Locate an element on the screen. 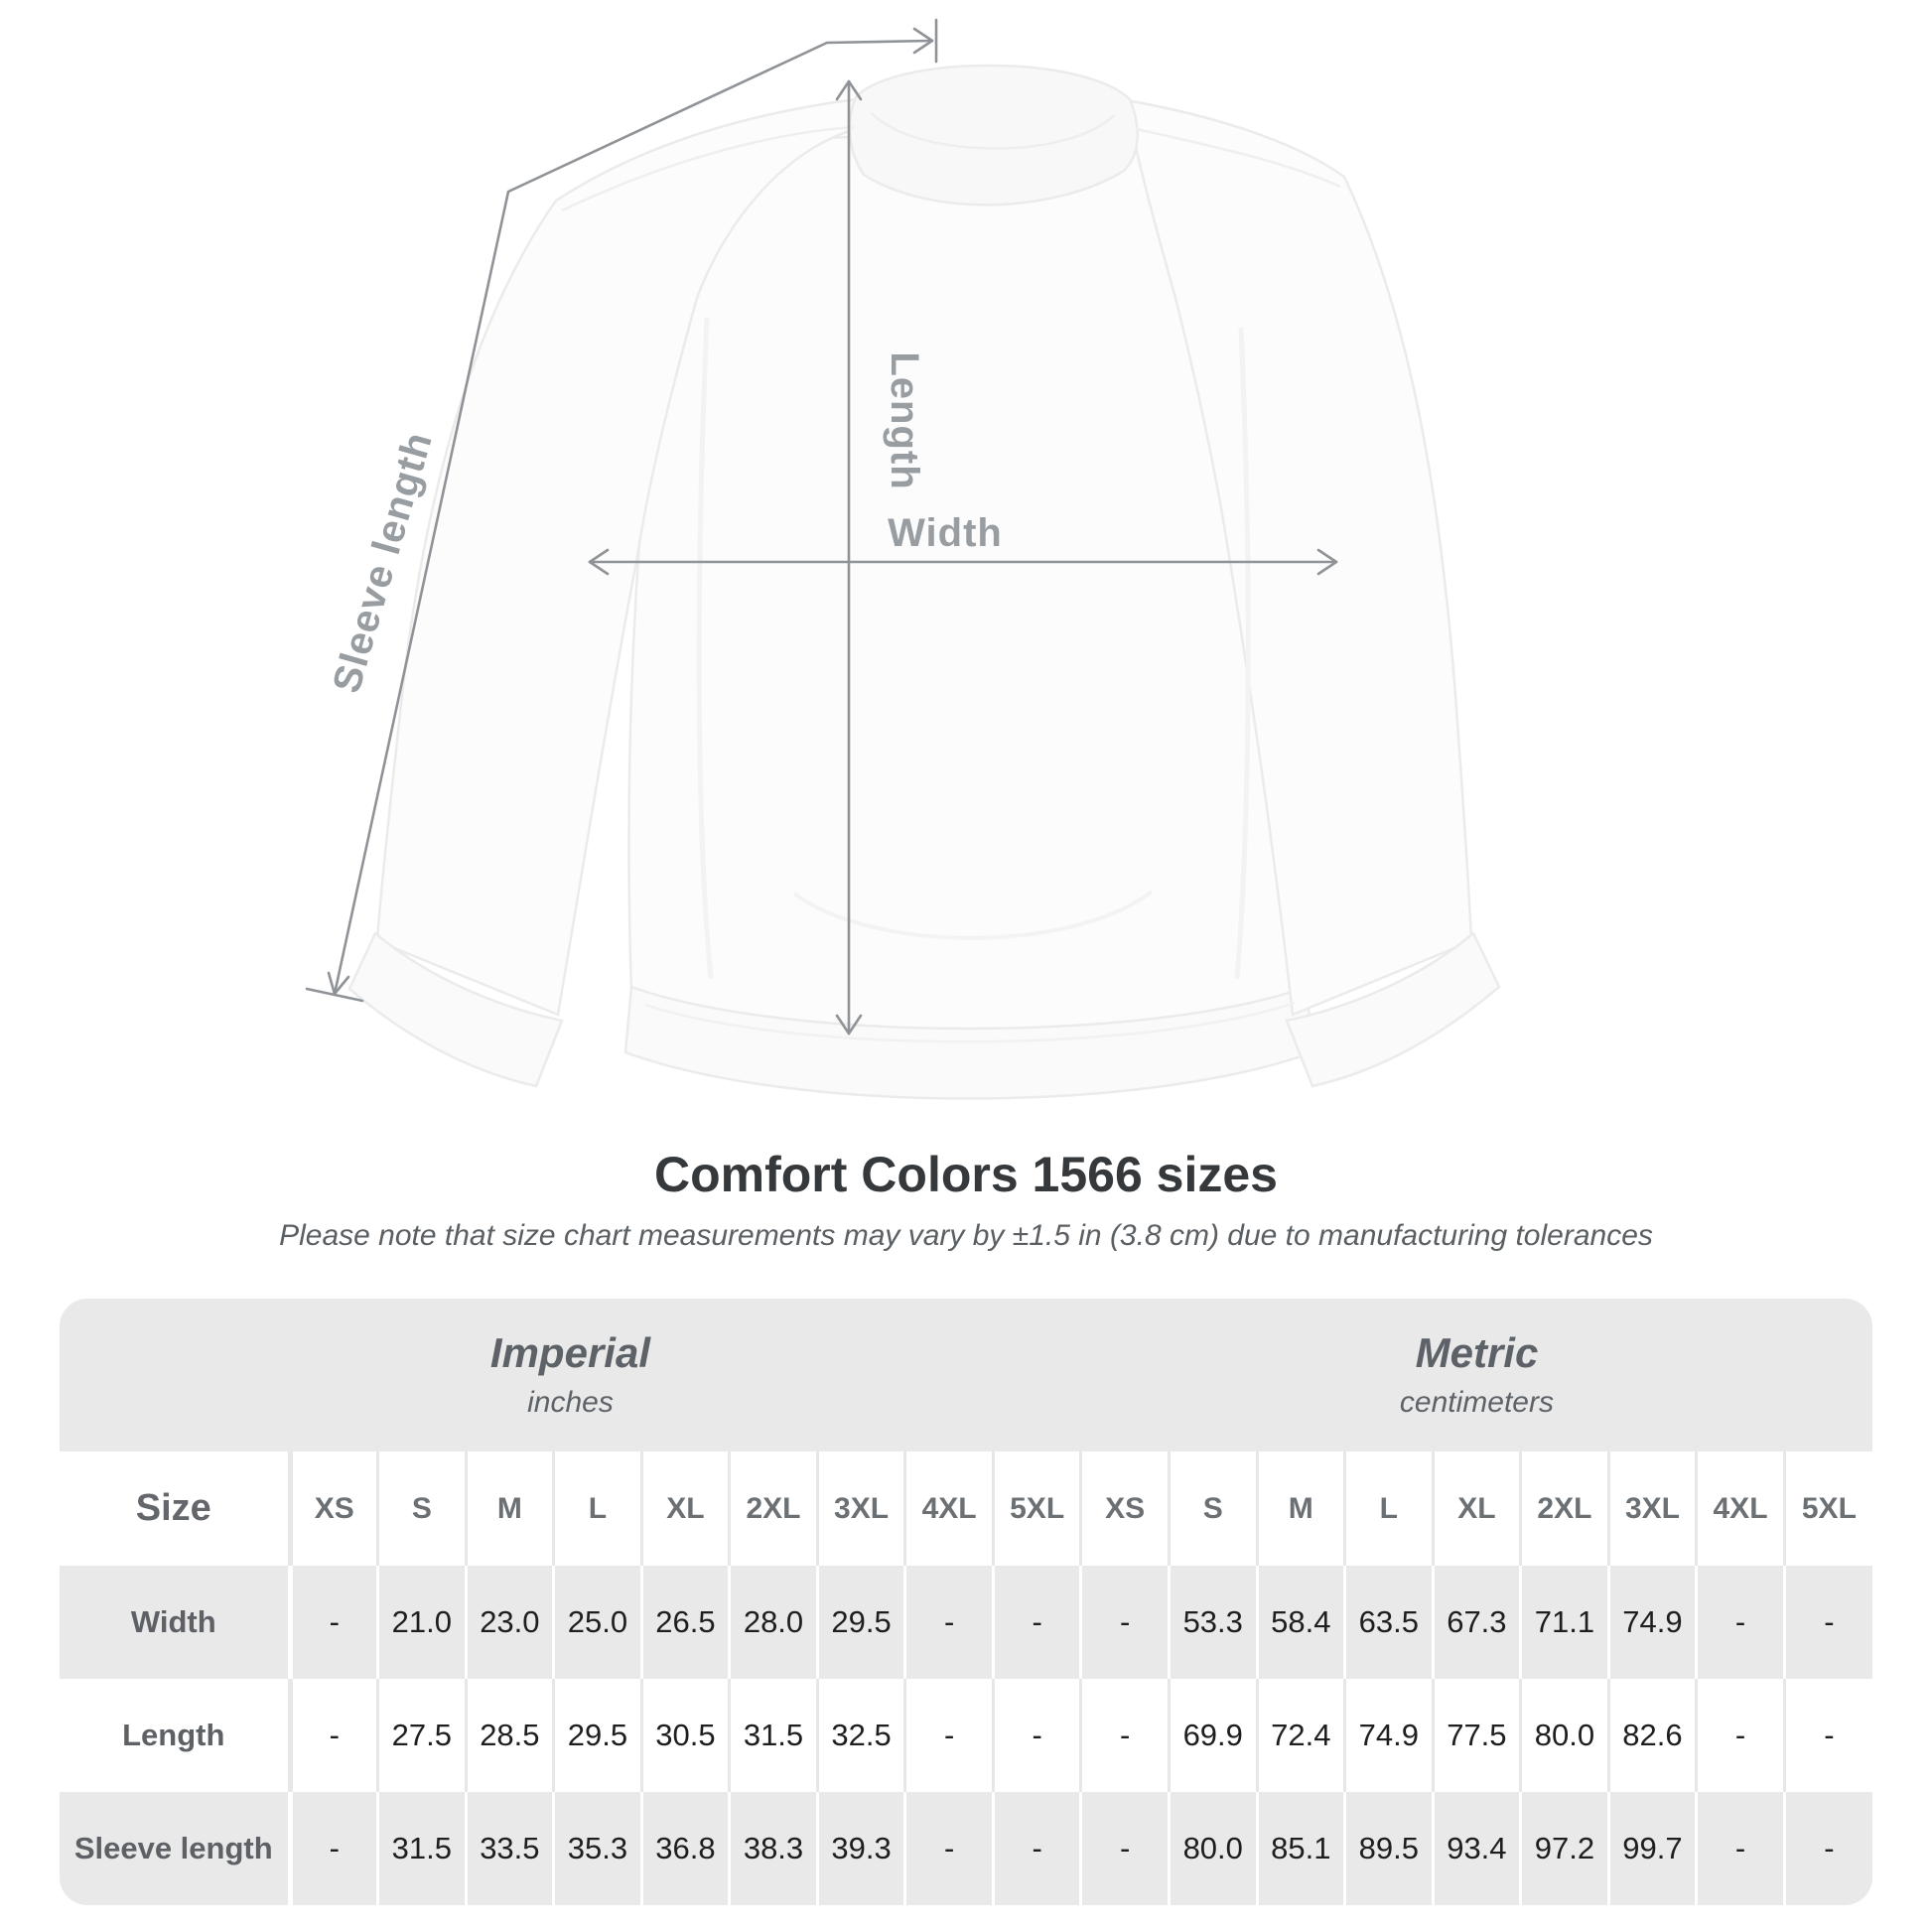 This screenshot has width=1932, height=1932. measurement-cell: 89.5 is located at coordinates (1388, 1849).